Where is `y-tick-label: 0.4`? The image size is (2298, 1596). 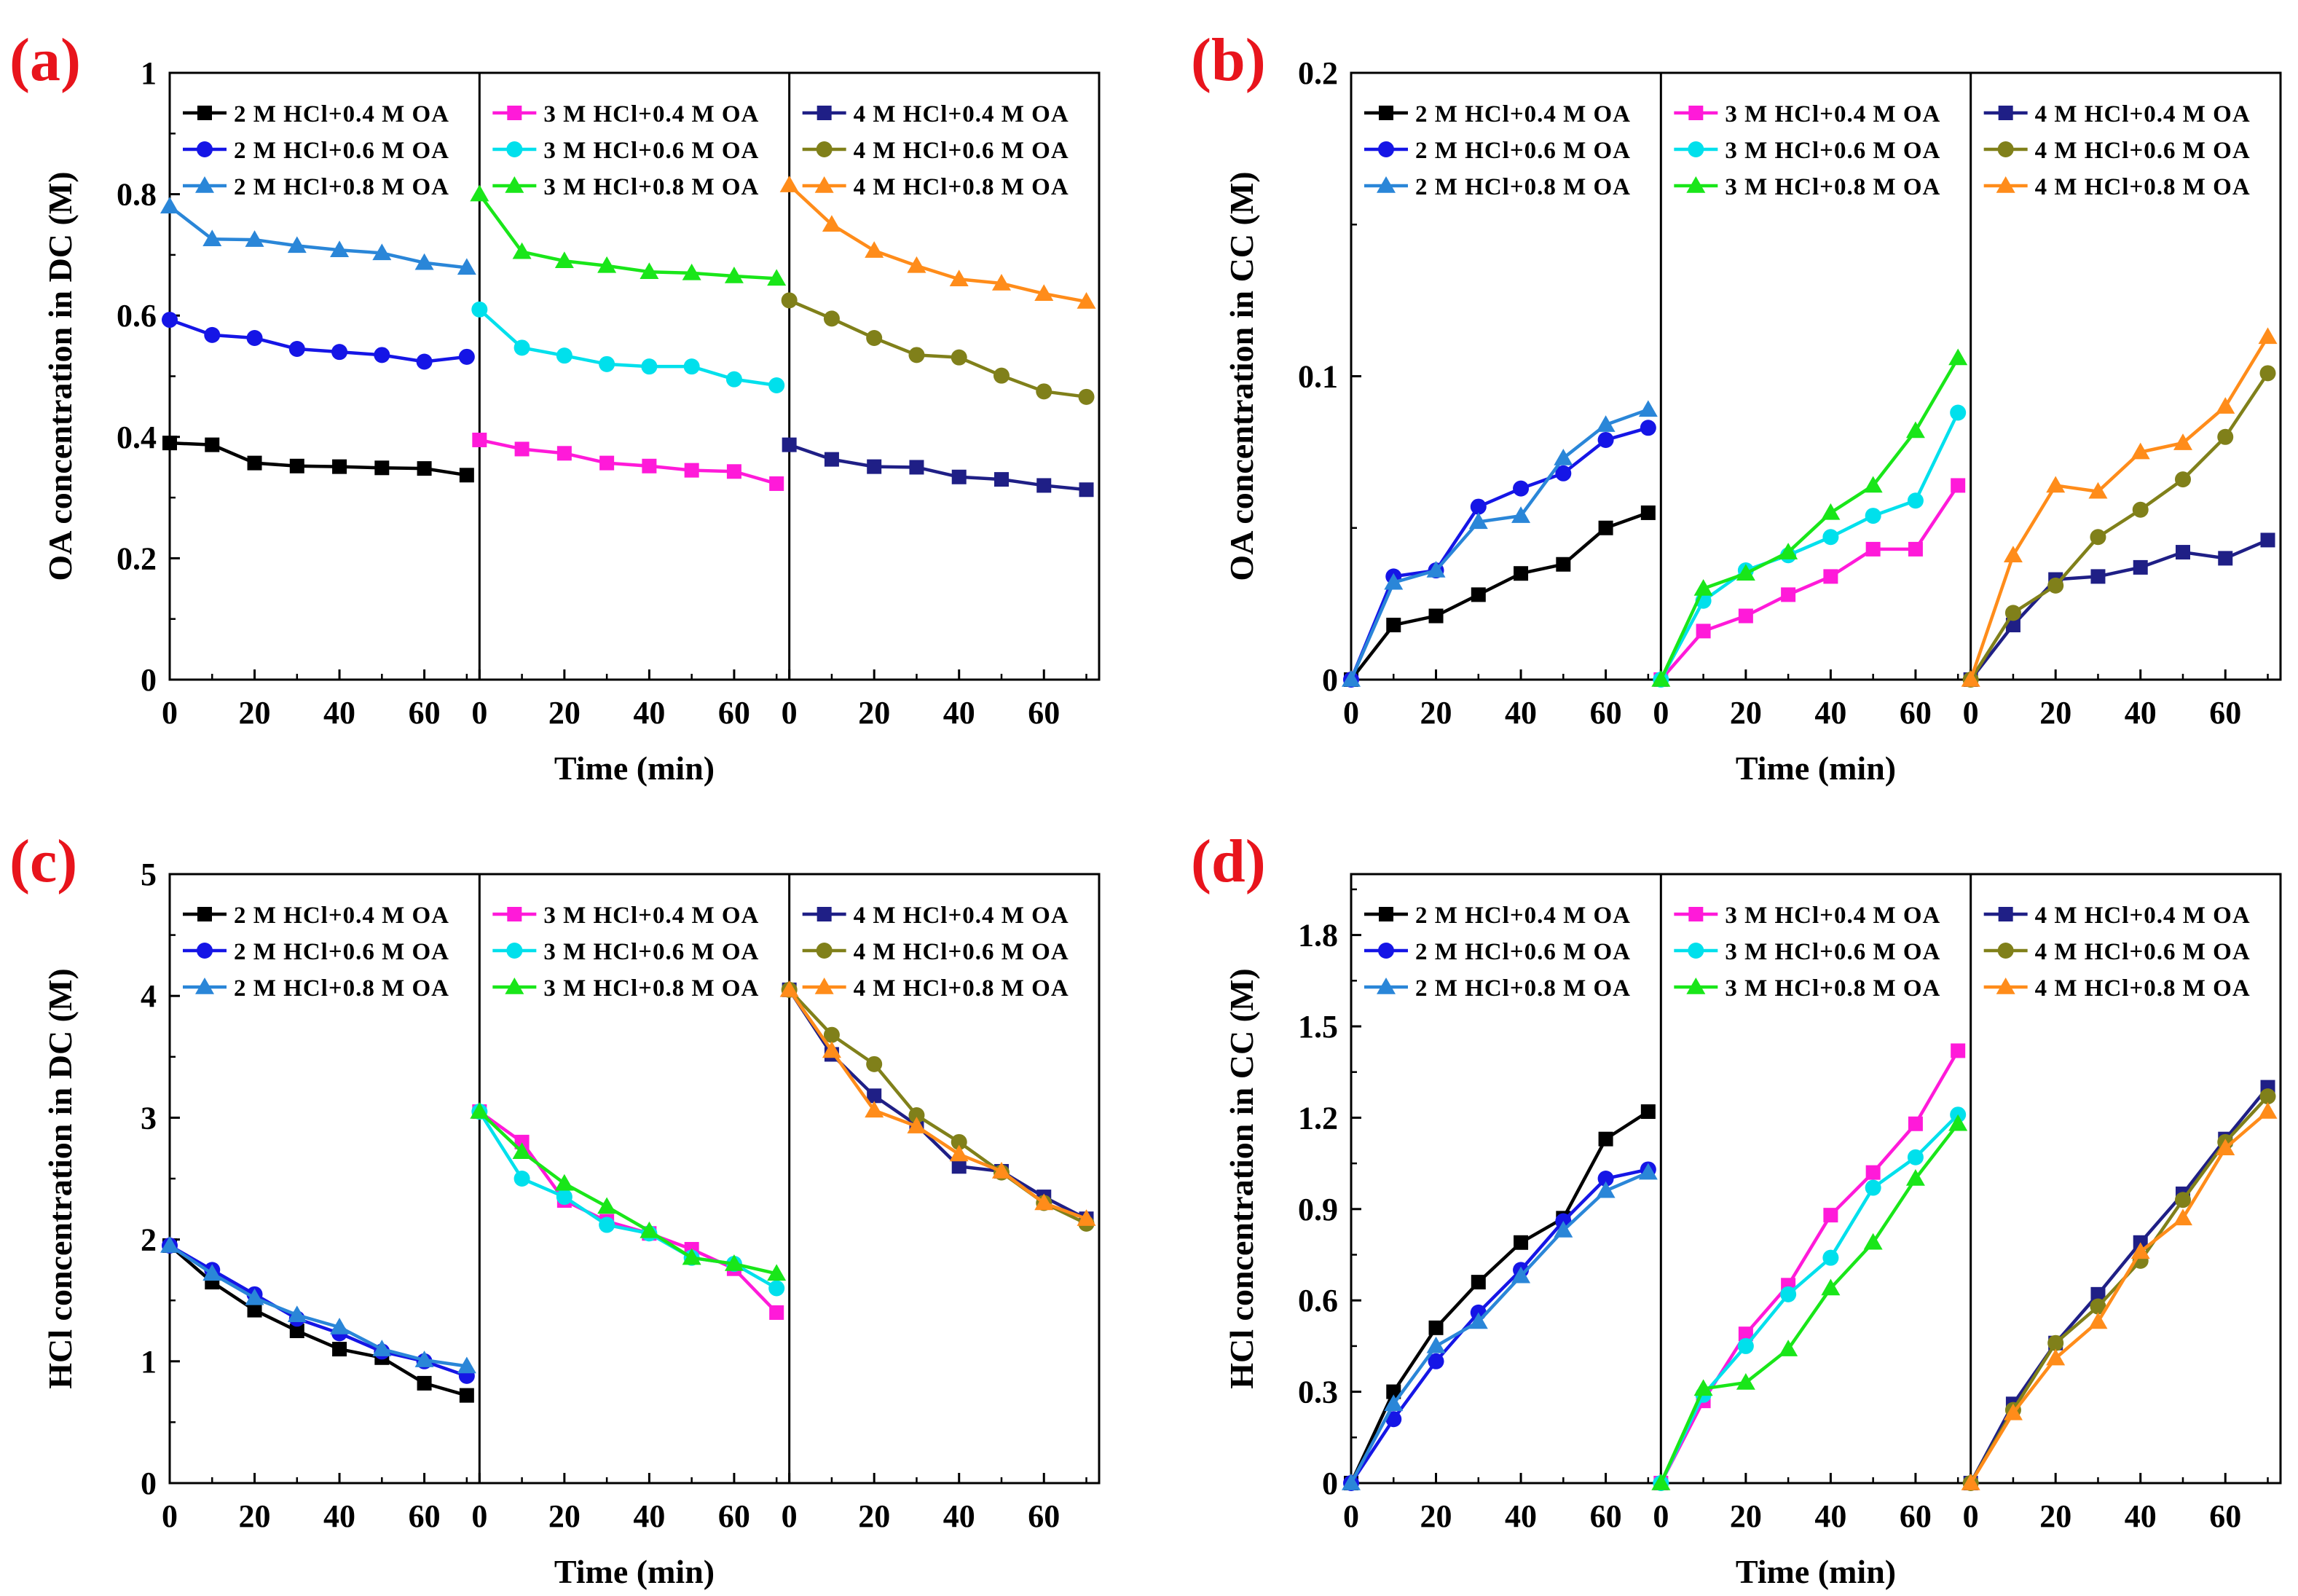
y-tick-label: 0.4 is located at coordinates (137, 437).